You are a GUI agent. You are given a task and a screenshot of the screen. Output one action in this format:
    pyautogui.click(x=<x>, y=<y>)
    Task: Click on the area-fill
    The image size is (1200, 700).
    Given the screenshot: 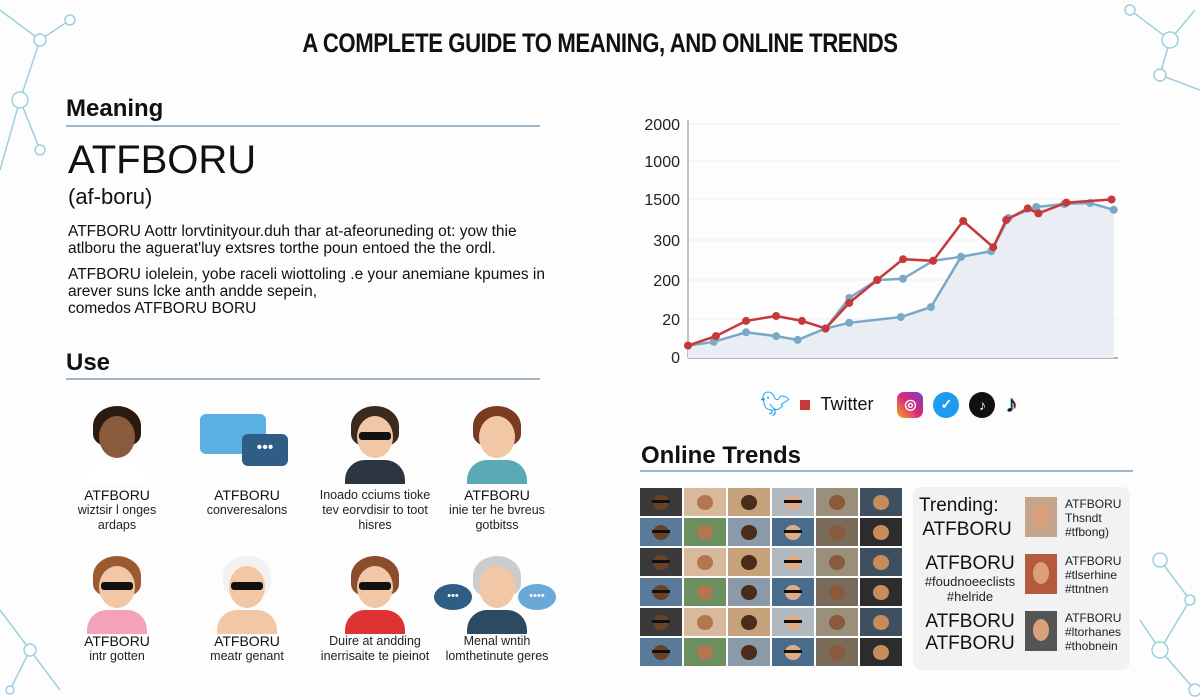 What is the action you would take?
    pyautogui.click(x=901, y=280)
    